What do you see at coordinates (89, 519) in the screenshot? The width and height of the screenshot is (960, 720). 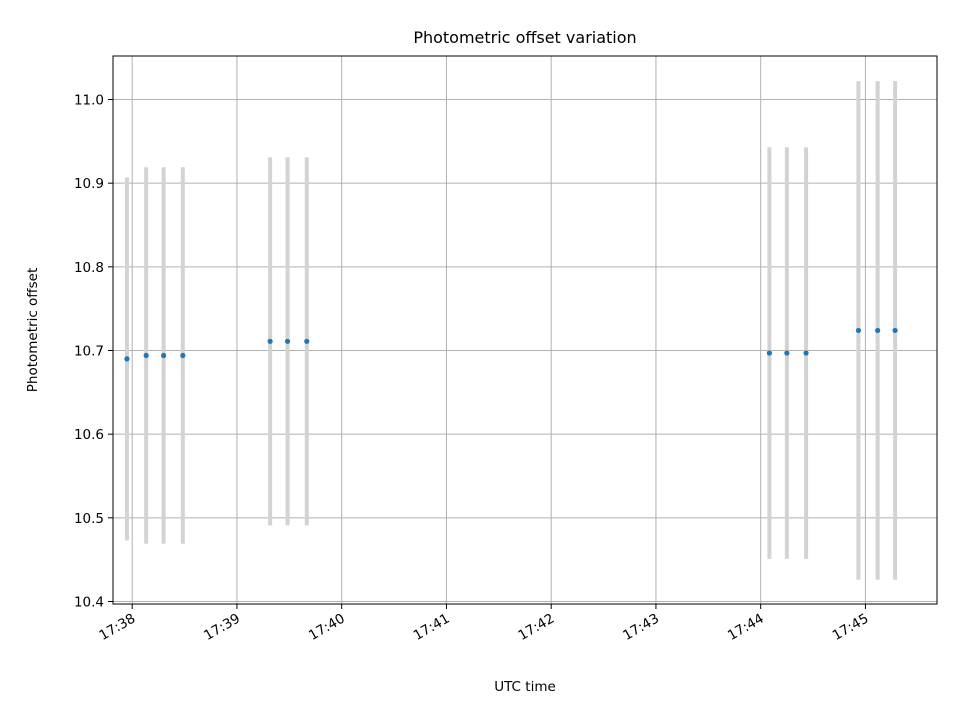 I see `y-tick-label: 10.5` at bounding box center [89, 519].